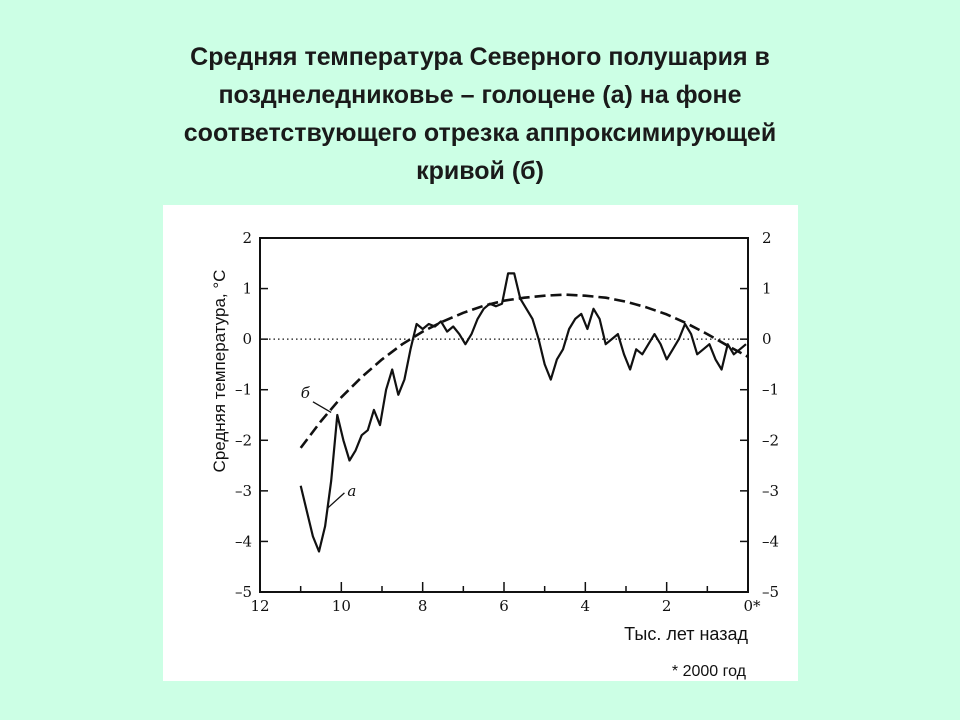 This screenshot has height=720, width=960. I want to click on y-axis-label: Средняя температура, °С, so click(219, 371).